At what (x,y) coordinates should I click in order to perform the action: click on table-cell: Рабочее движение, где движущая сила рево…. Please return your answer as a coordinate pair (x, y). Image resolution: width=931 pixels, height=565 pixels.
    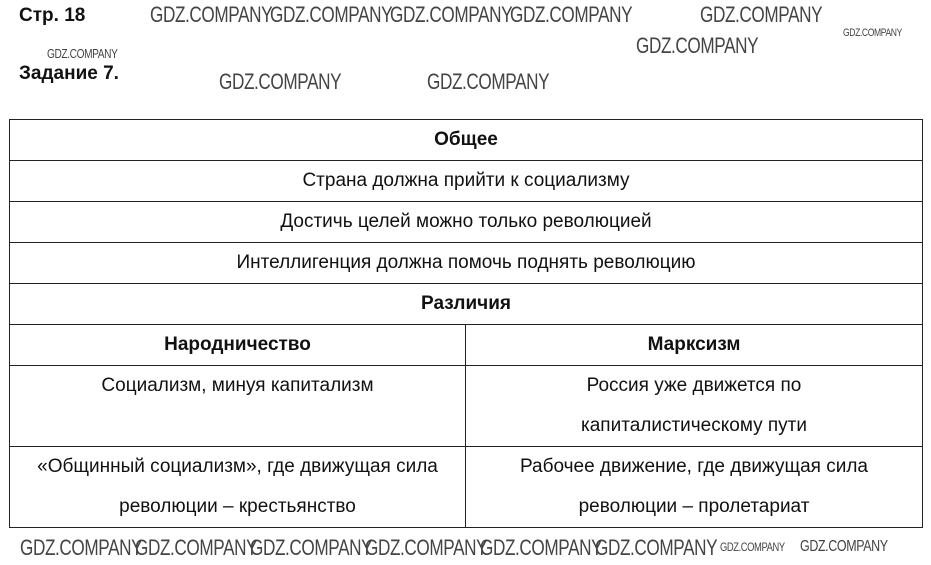
    Looking at the image, I should click on (694, 487).